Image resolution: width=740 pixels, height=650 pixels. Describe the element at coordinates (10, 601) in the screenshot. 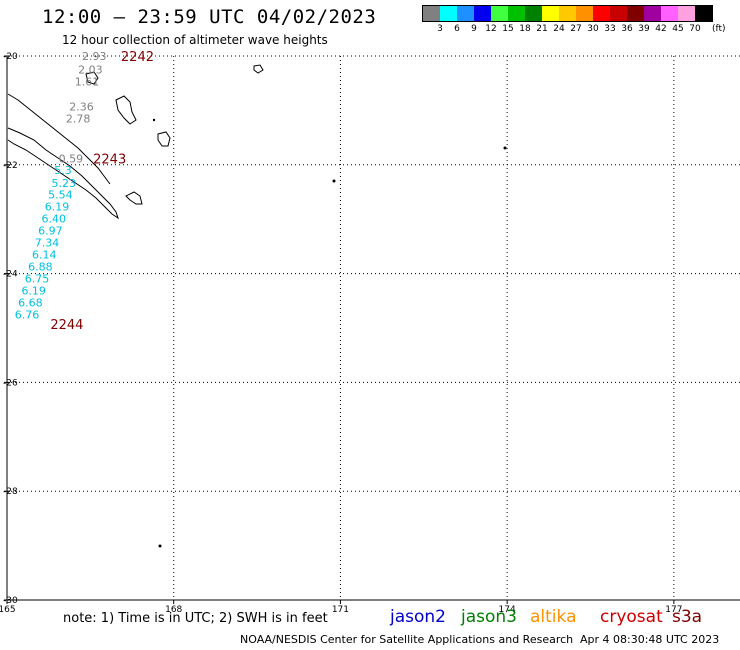

I see `y-tick-label: -30` at that location.